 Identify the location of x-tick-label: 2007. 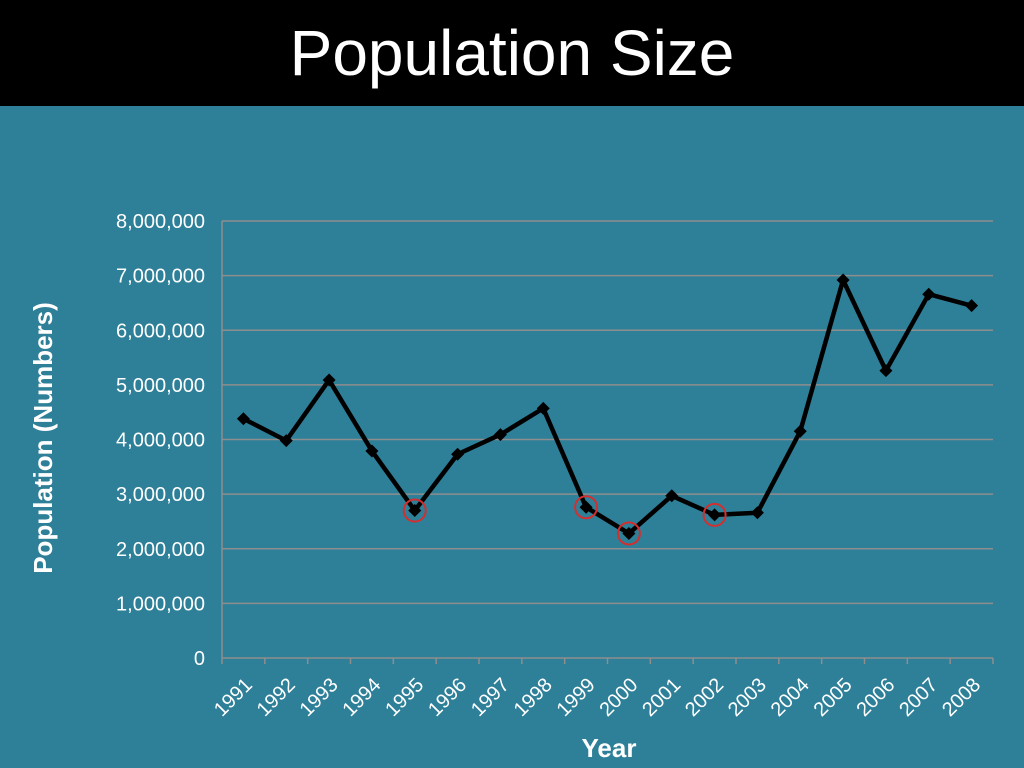
(918, 697).